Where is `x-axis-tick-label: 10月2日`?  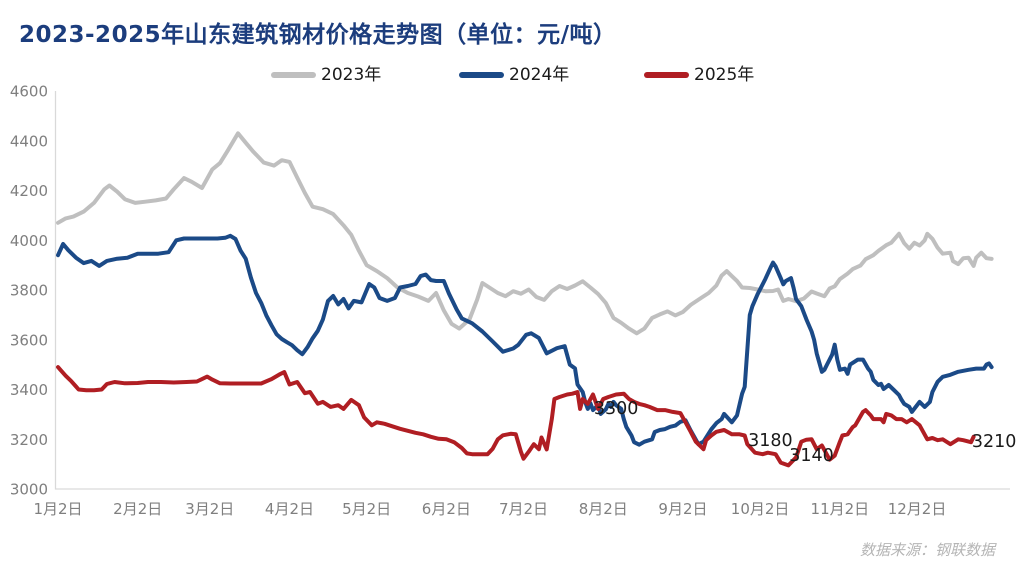 x-axis-tick-label: 10月2日 is located at coordinates (760, 509).